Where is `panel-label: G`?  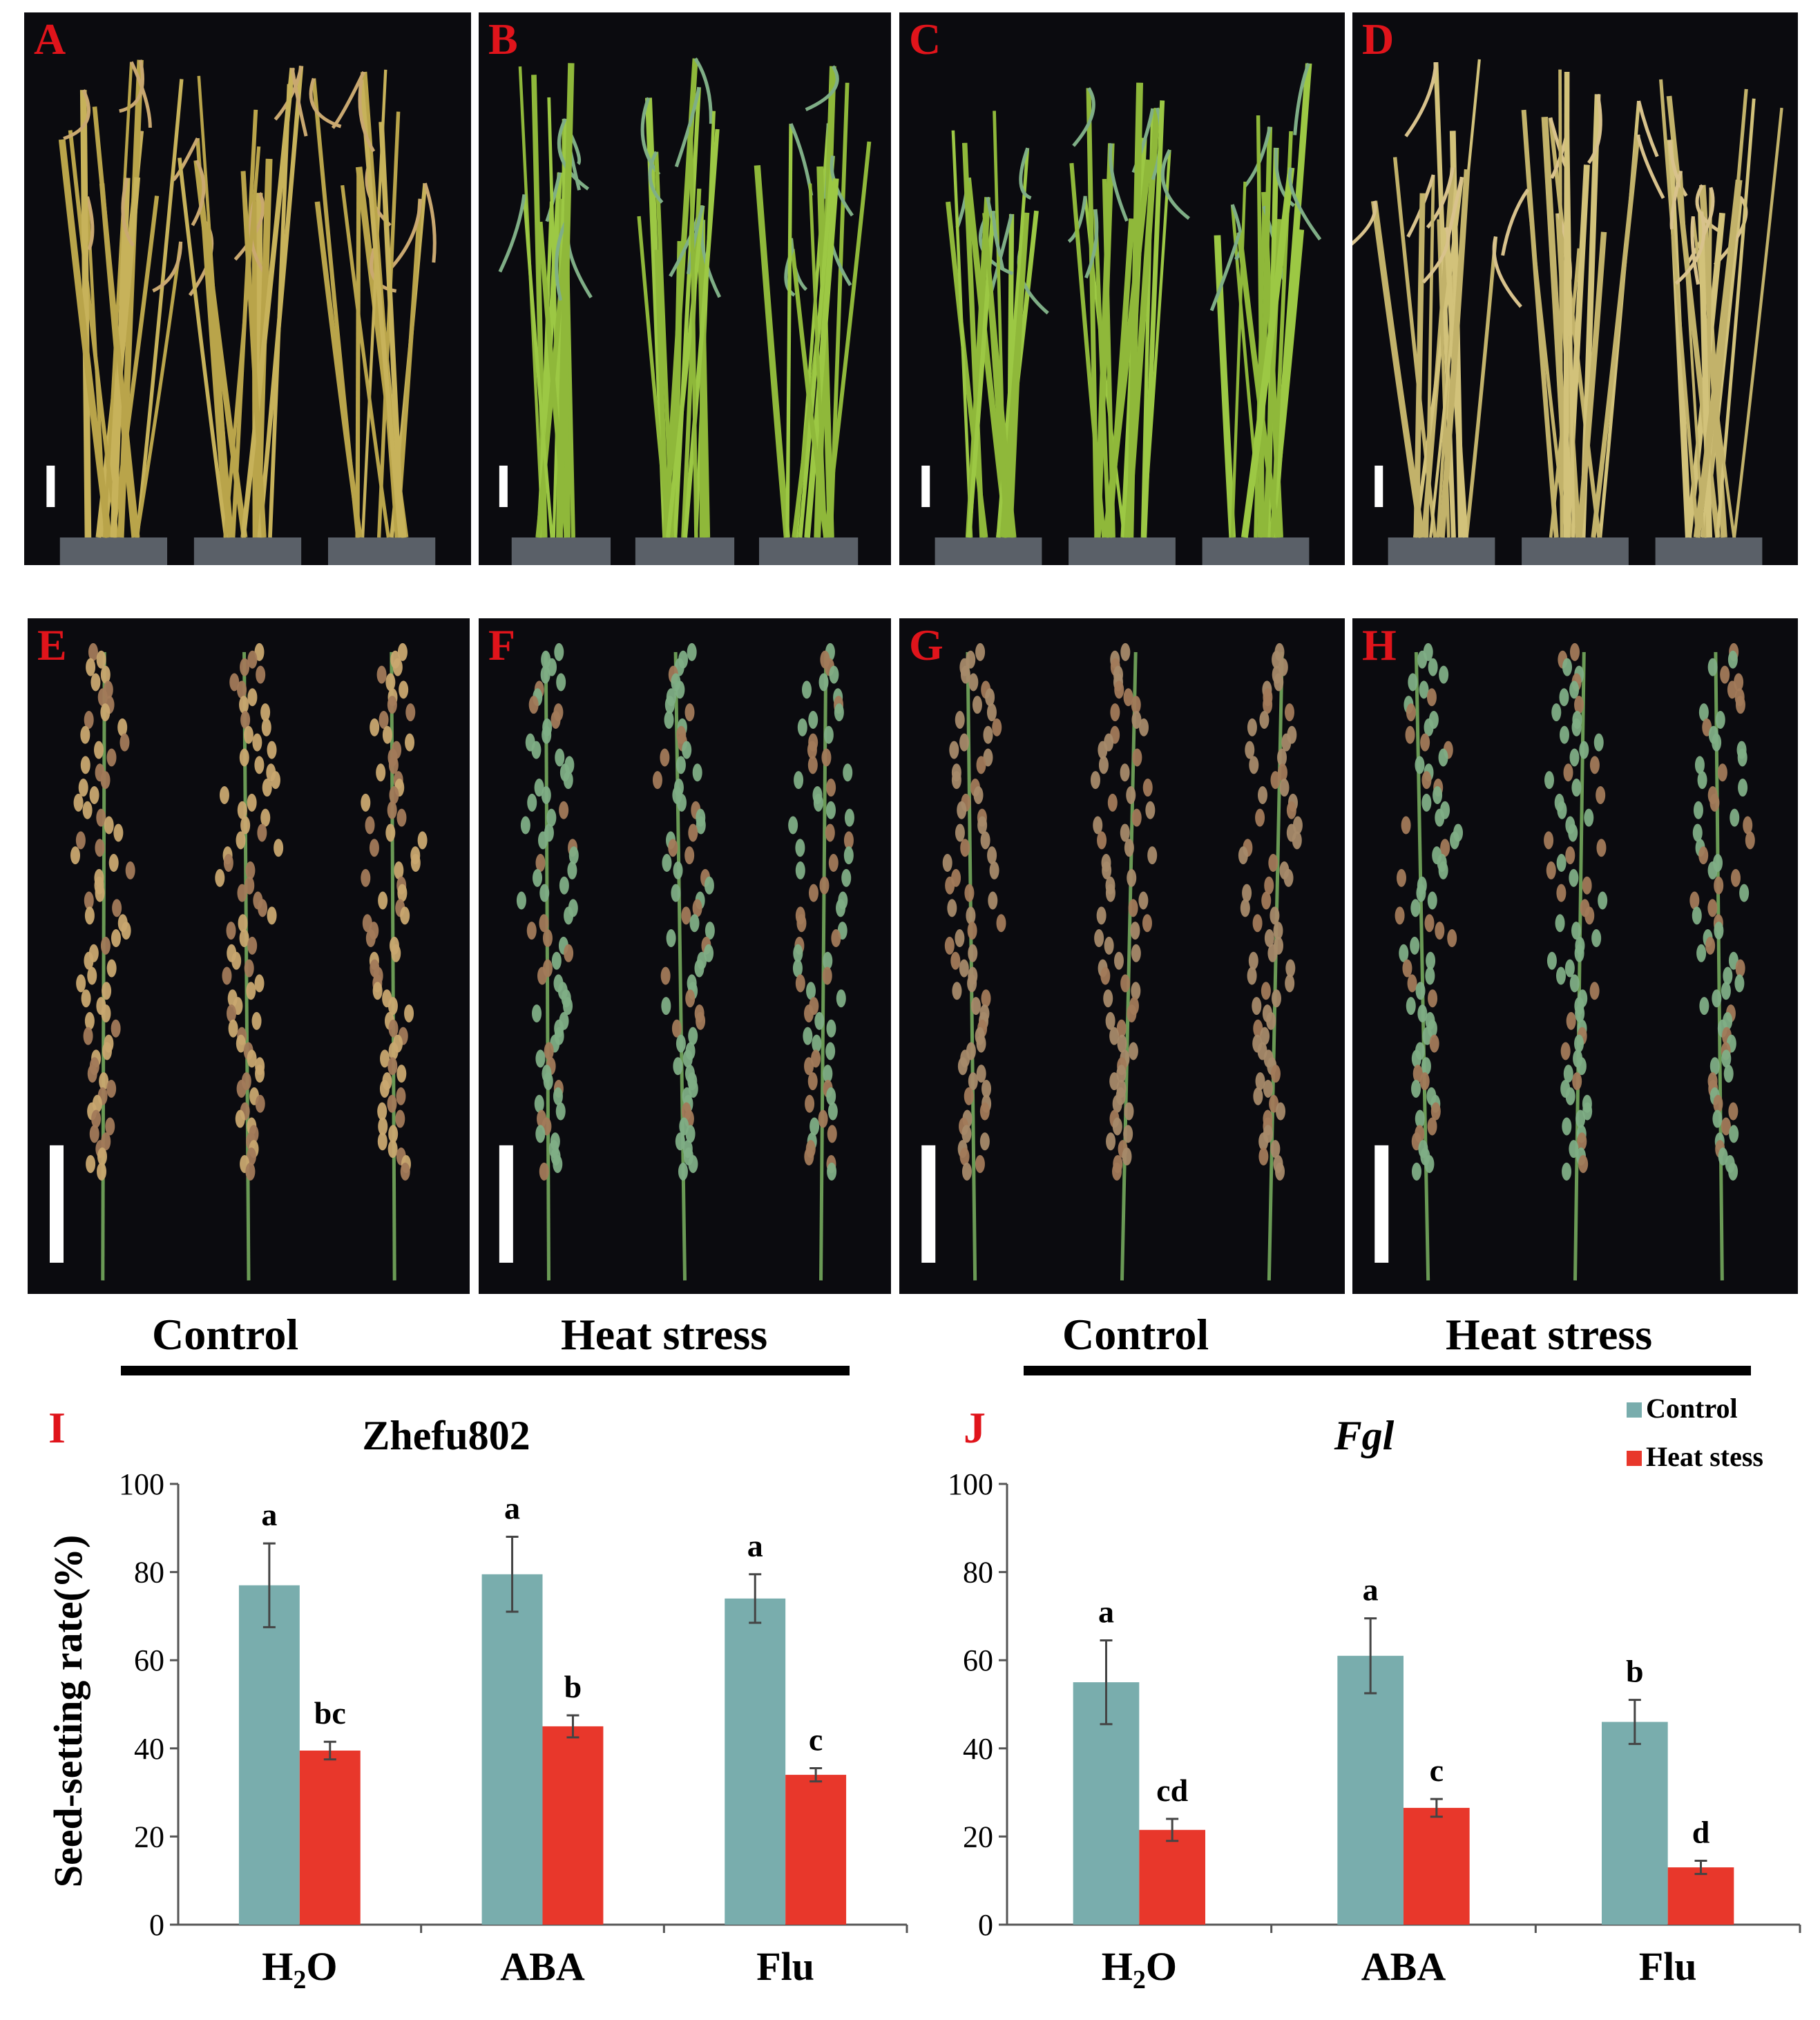 panel-label: G is located at coordinates (926, 644).